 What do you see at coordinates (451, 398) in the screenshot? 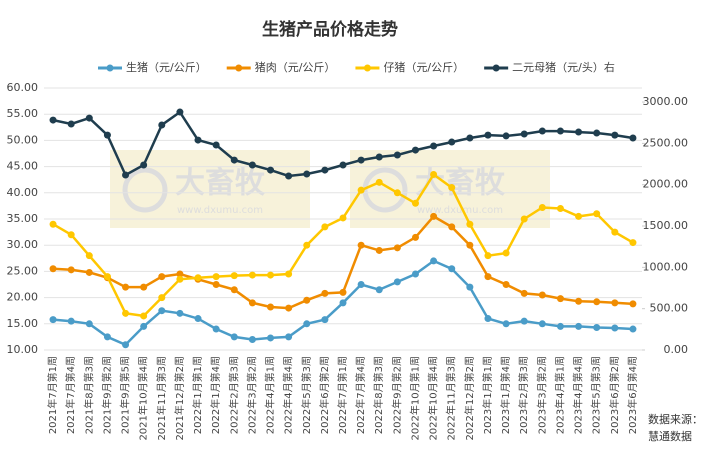
I see `x-tick-label: 2022年11月第3周` at bounding box center [451, 398].